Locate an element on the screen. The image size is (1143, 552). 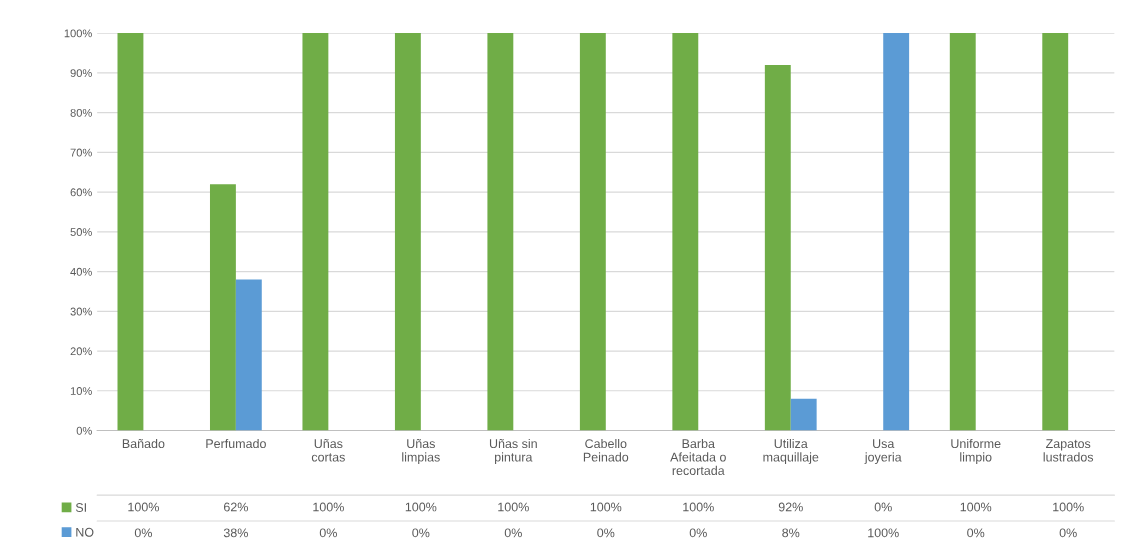
y-tick-label: 10% is located at coordinates (81, 391).